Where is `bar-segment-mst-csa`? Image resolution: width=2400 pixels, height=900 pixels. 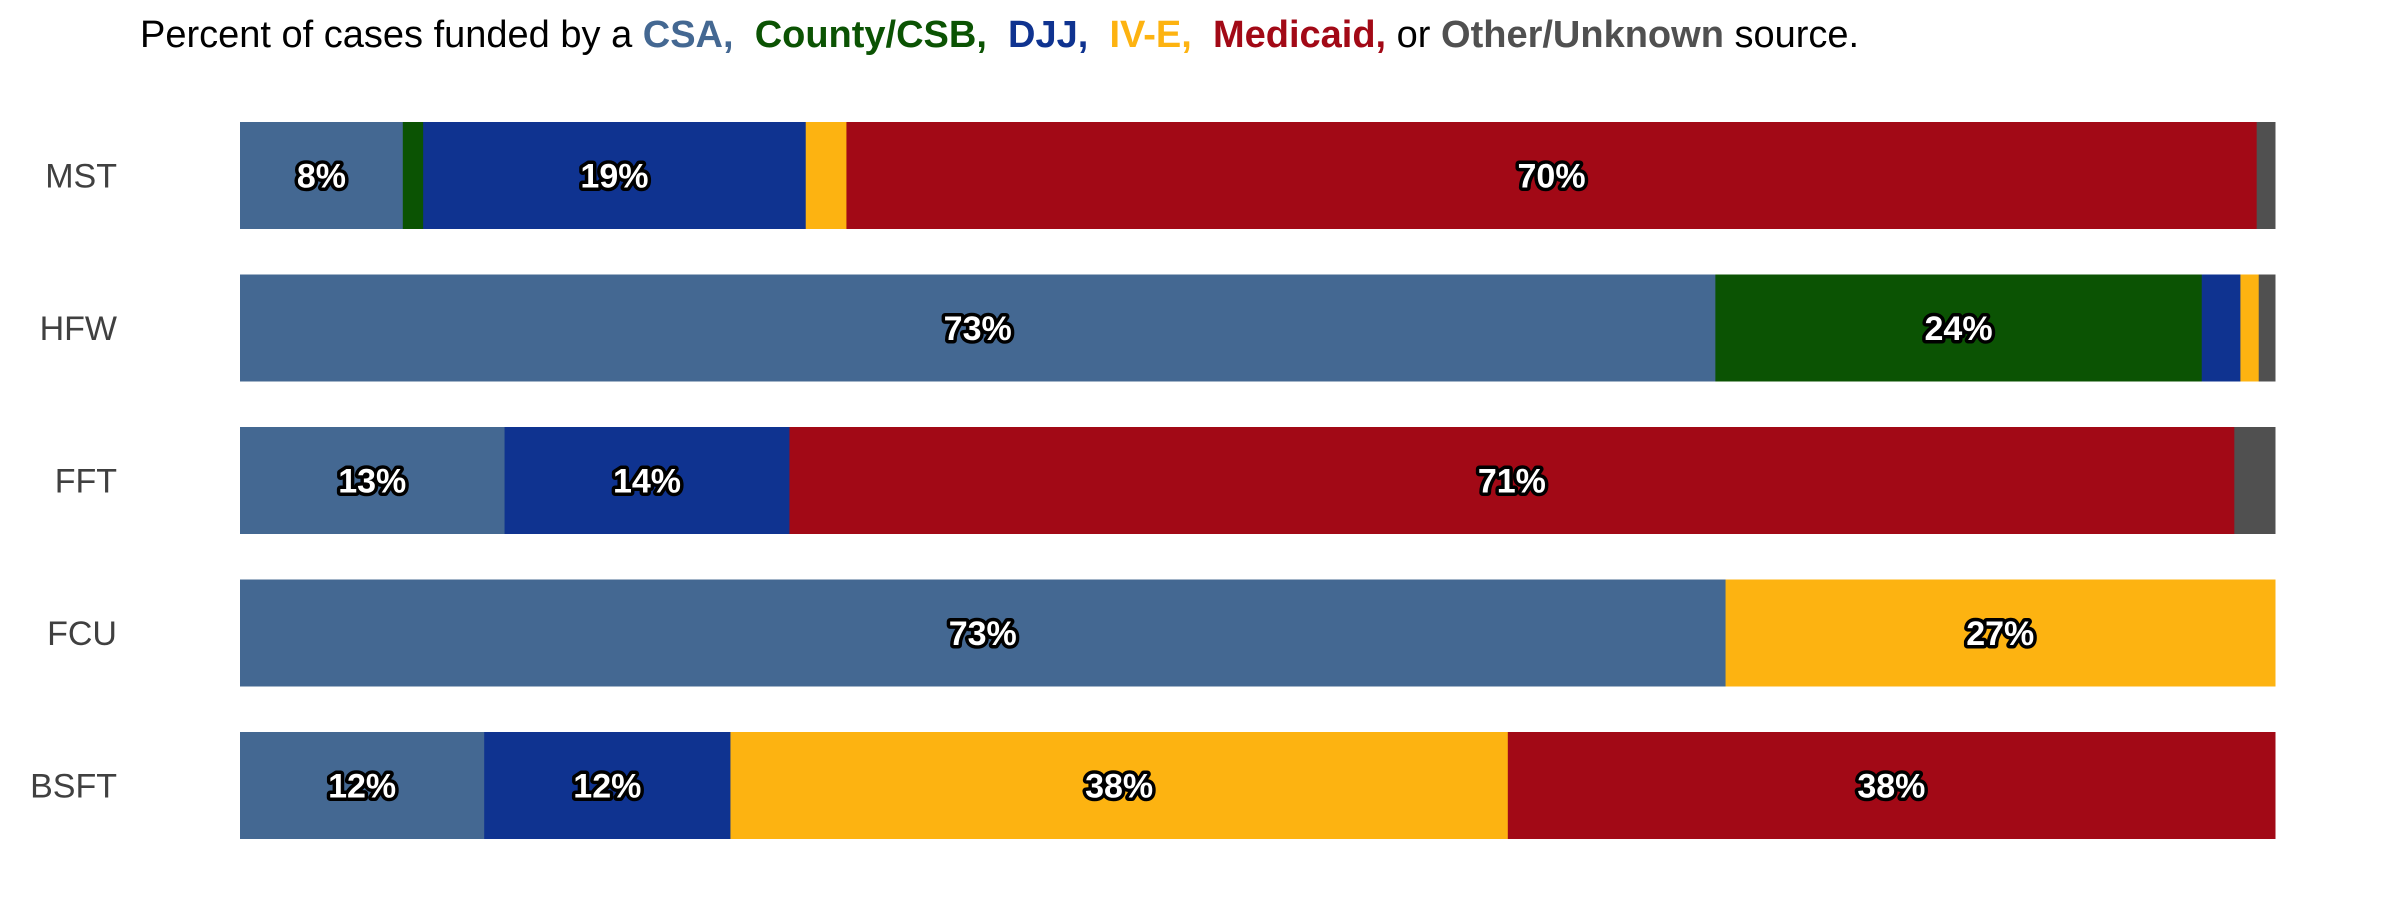 bar-segment-mst-csa is located at coordinates (322, 175).